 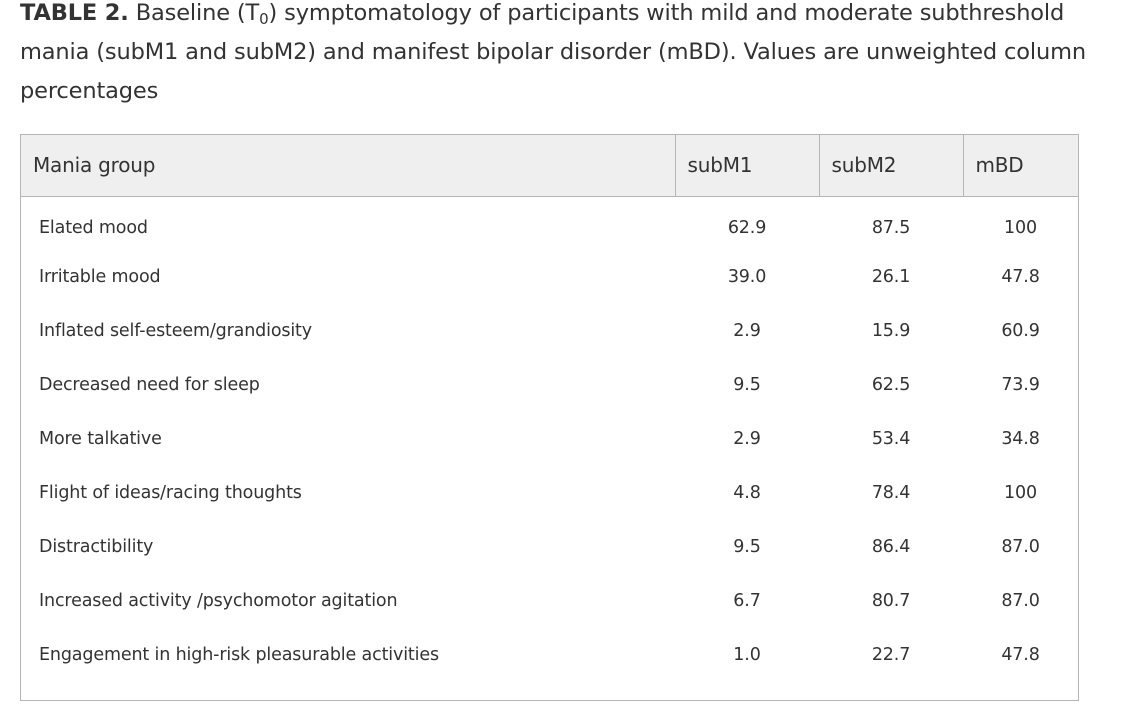 I want to click on column-header-subm2: subM2, so click(x=890, y=166).